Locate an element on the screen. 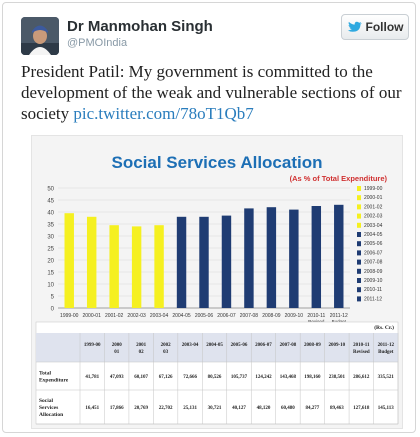  x-tick-note: Budget is located at coordinates (339, 321).